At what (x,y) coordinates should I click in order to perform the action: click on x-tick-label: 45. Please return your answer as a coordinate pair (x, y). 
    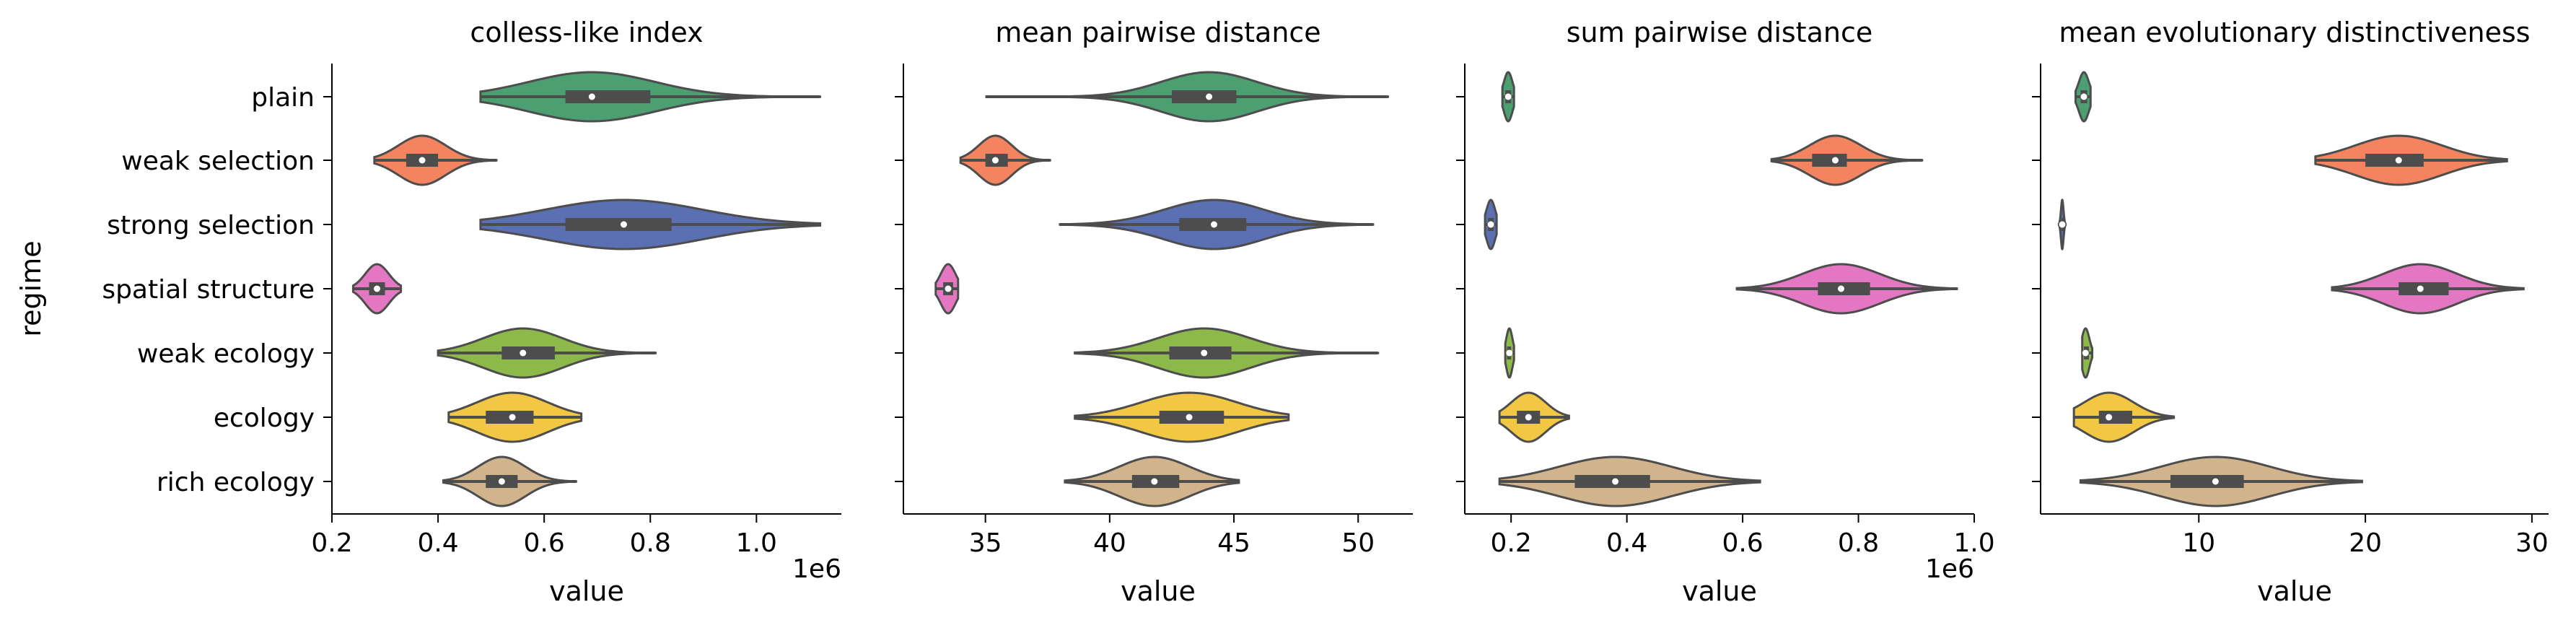
    Looking at the image, I should click on (1233, 543).